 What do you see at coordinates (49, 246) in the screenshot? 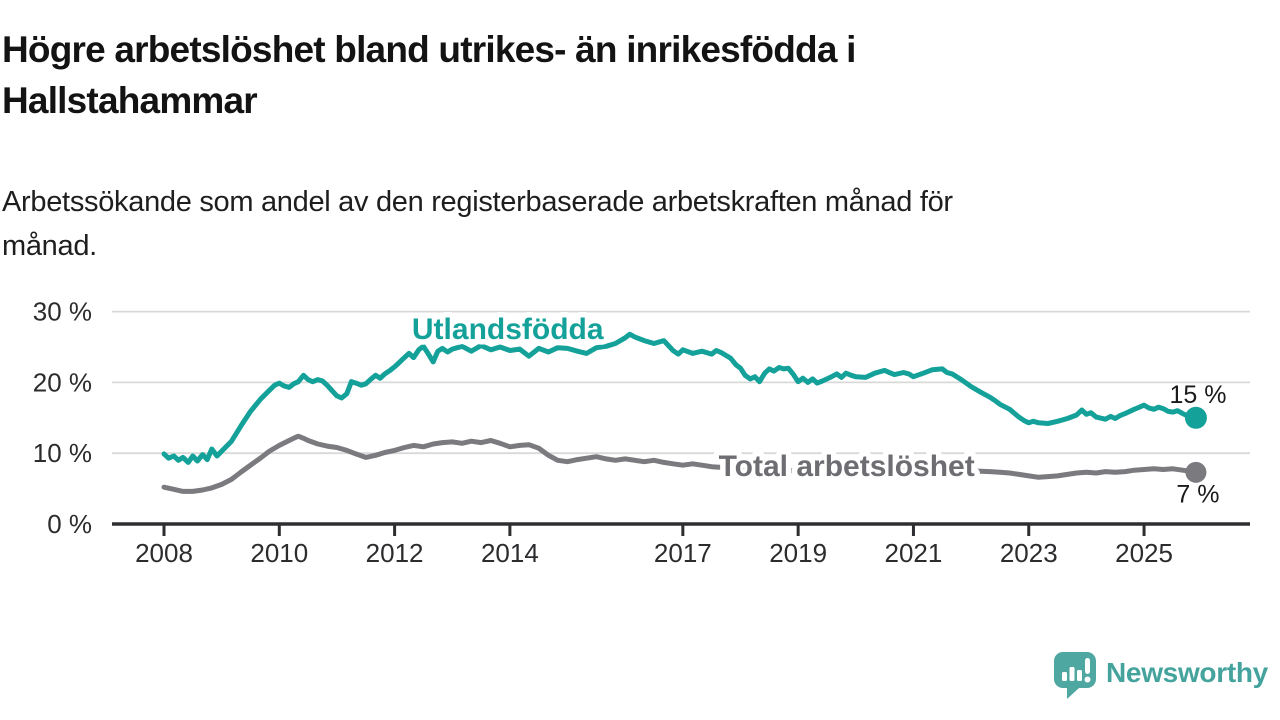
I see `text-line: månad.` at bounding box center [49, 246].